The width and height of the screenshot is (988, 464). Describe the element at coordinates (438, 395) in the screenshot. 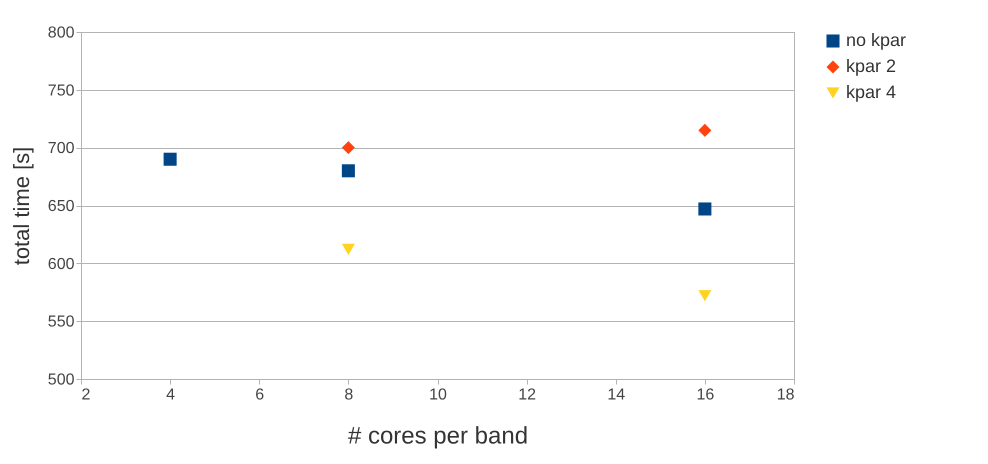

I see `x-tick-label: 10` at that location.